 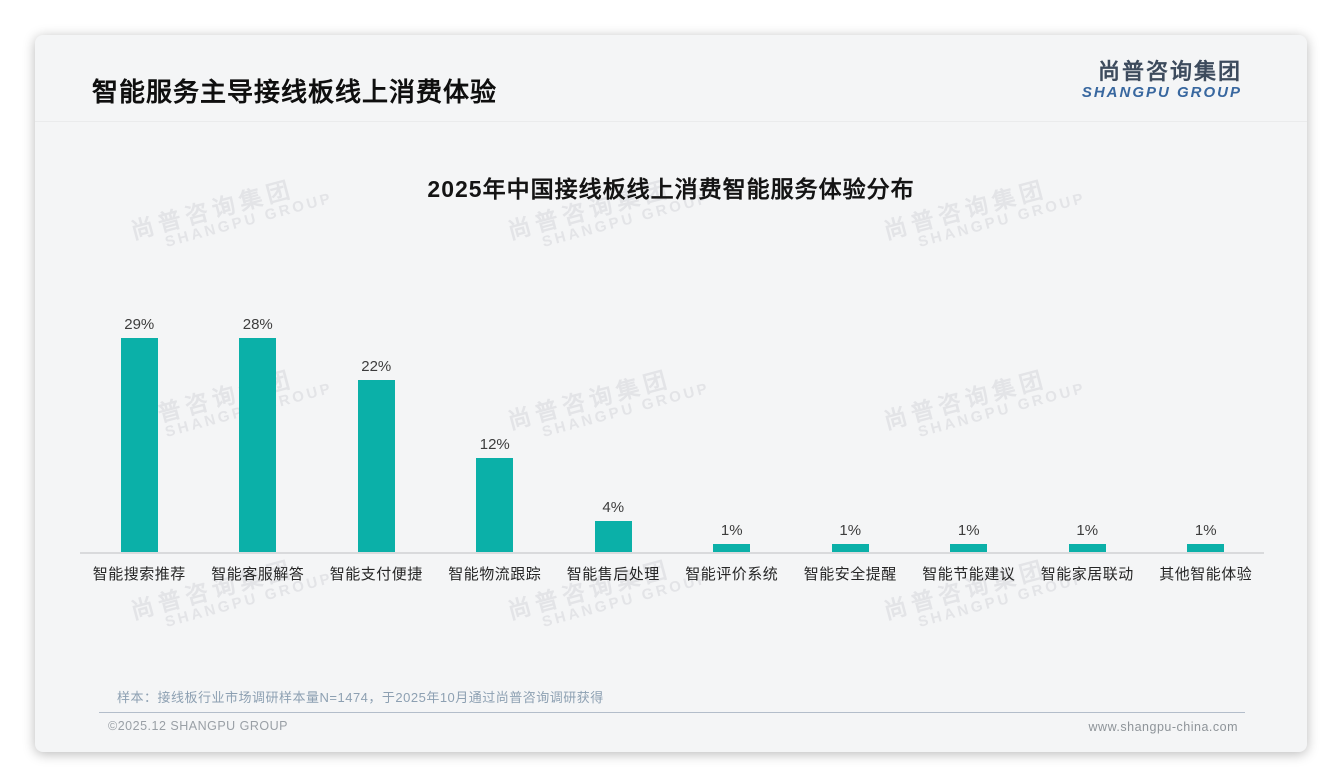 What do you see at coordinates (376, 366) in the screenshot?
I see `bar-value-label: 22%` at bounding box center [376, 366].